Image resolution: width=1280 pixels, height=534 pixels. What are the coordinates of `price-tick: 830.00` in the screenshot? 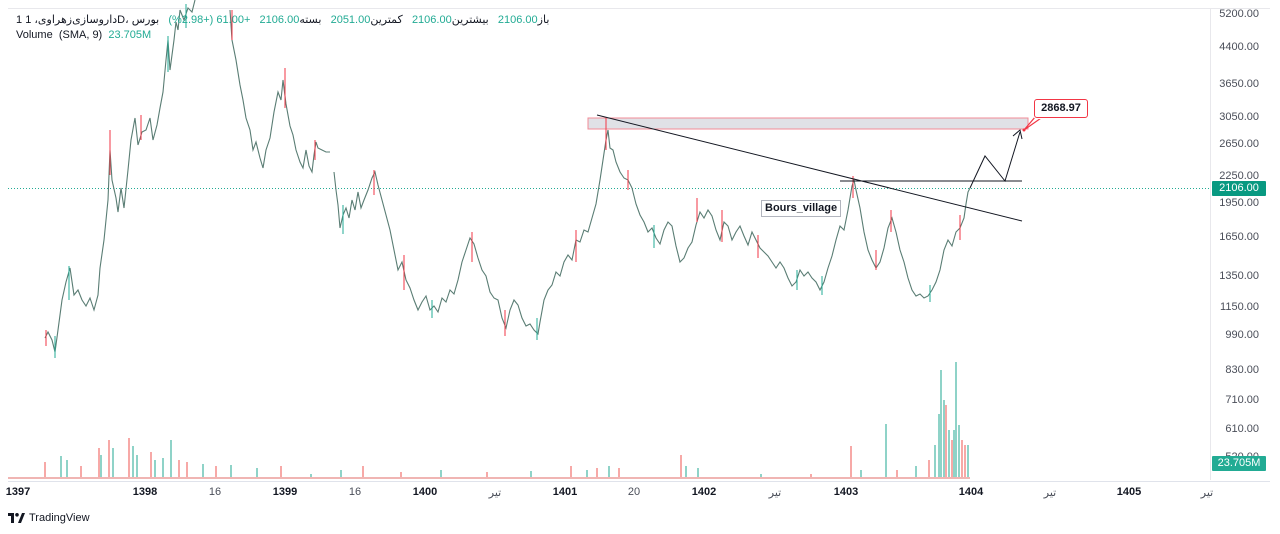 It's located at (1242, 370).